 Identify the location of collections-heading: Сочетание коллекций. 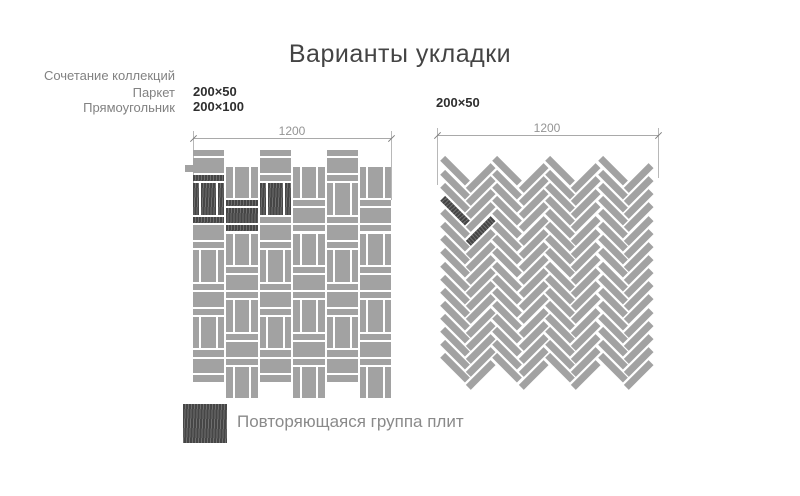
(109, 75).